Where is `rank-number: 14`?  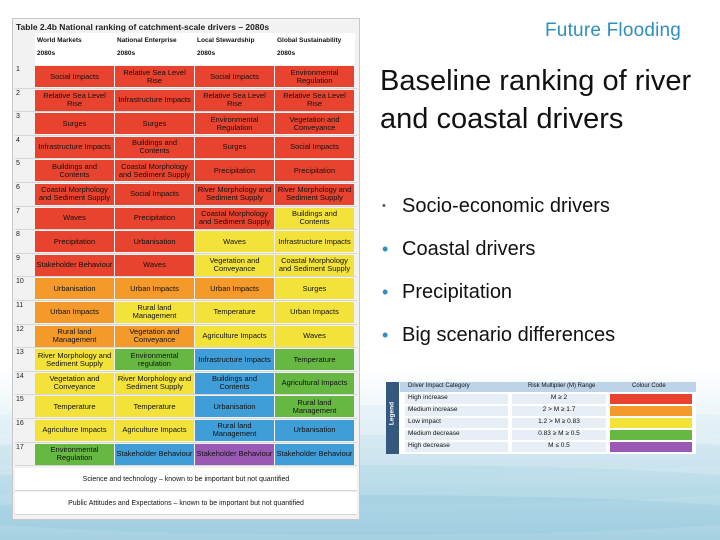
rank-number: 14 is located at coordinates (20, 376).